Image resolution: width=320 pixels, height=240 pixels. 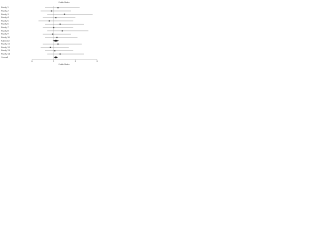 What do you see at coordinates (5, 57) in the screenshot?
I see `row-label: Overall` at bounding box center [5, 57].